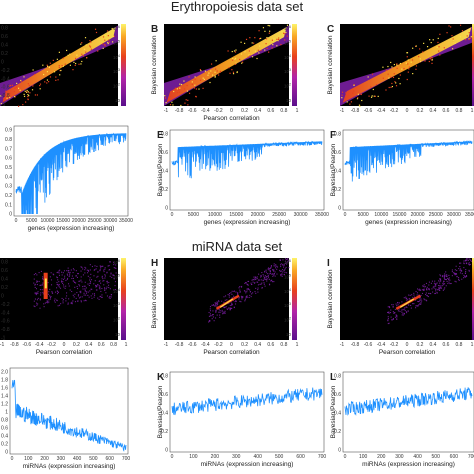  What do you see at coordinates (28, 459) in the screenshot?
I see `x-tick-label: 100` at bounding box center [28, 459].